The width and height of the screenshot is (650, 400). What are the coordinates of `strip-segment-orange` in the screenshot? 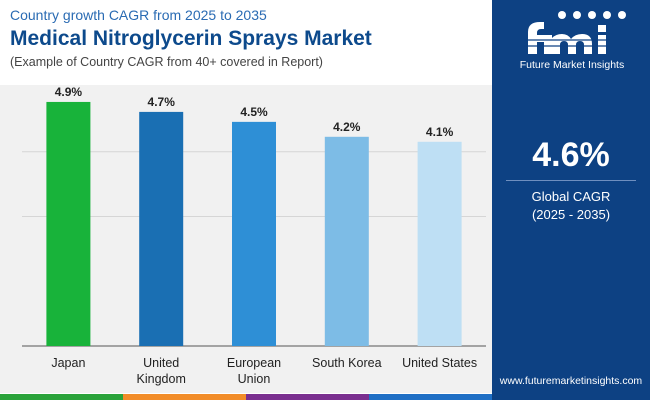 It's located at (184, 397).